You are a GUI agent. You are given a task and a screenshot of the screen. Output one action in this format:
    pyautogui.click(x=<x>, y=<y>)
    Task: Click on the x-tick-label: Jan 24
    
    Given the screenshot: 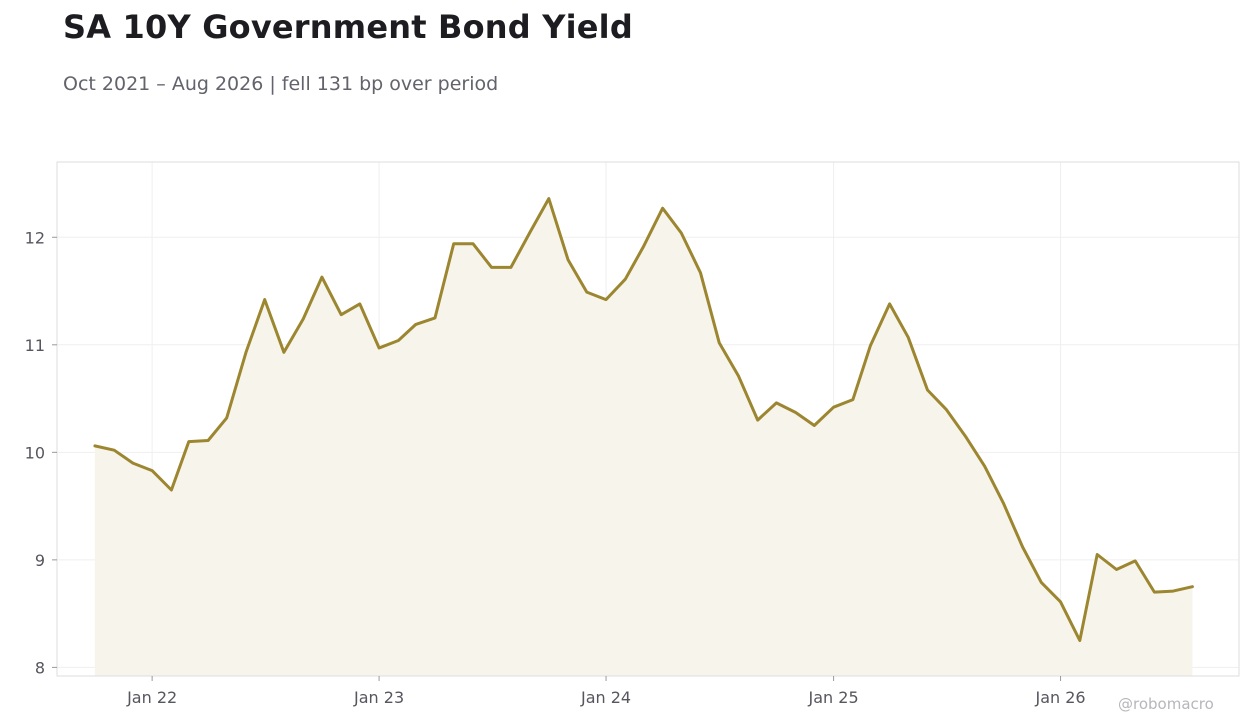 What is the action you would take?
    pyautogui.click(x=605, y=697)
    